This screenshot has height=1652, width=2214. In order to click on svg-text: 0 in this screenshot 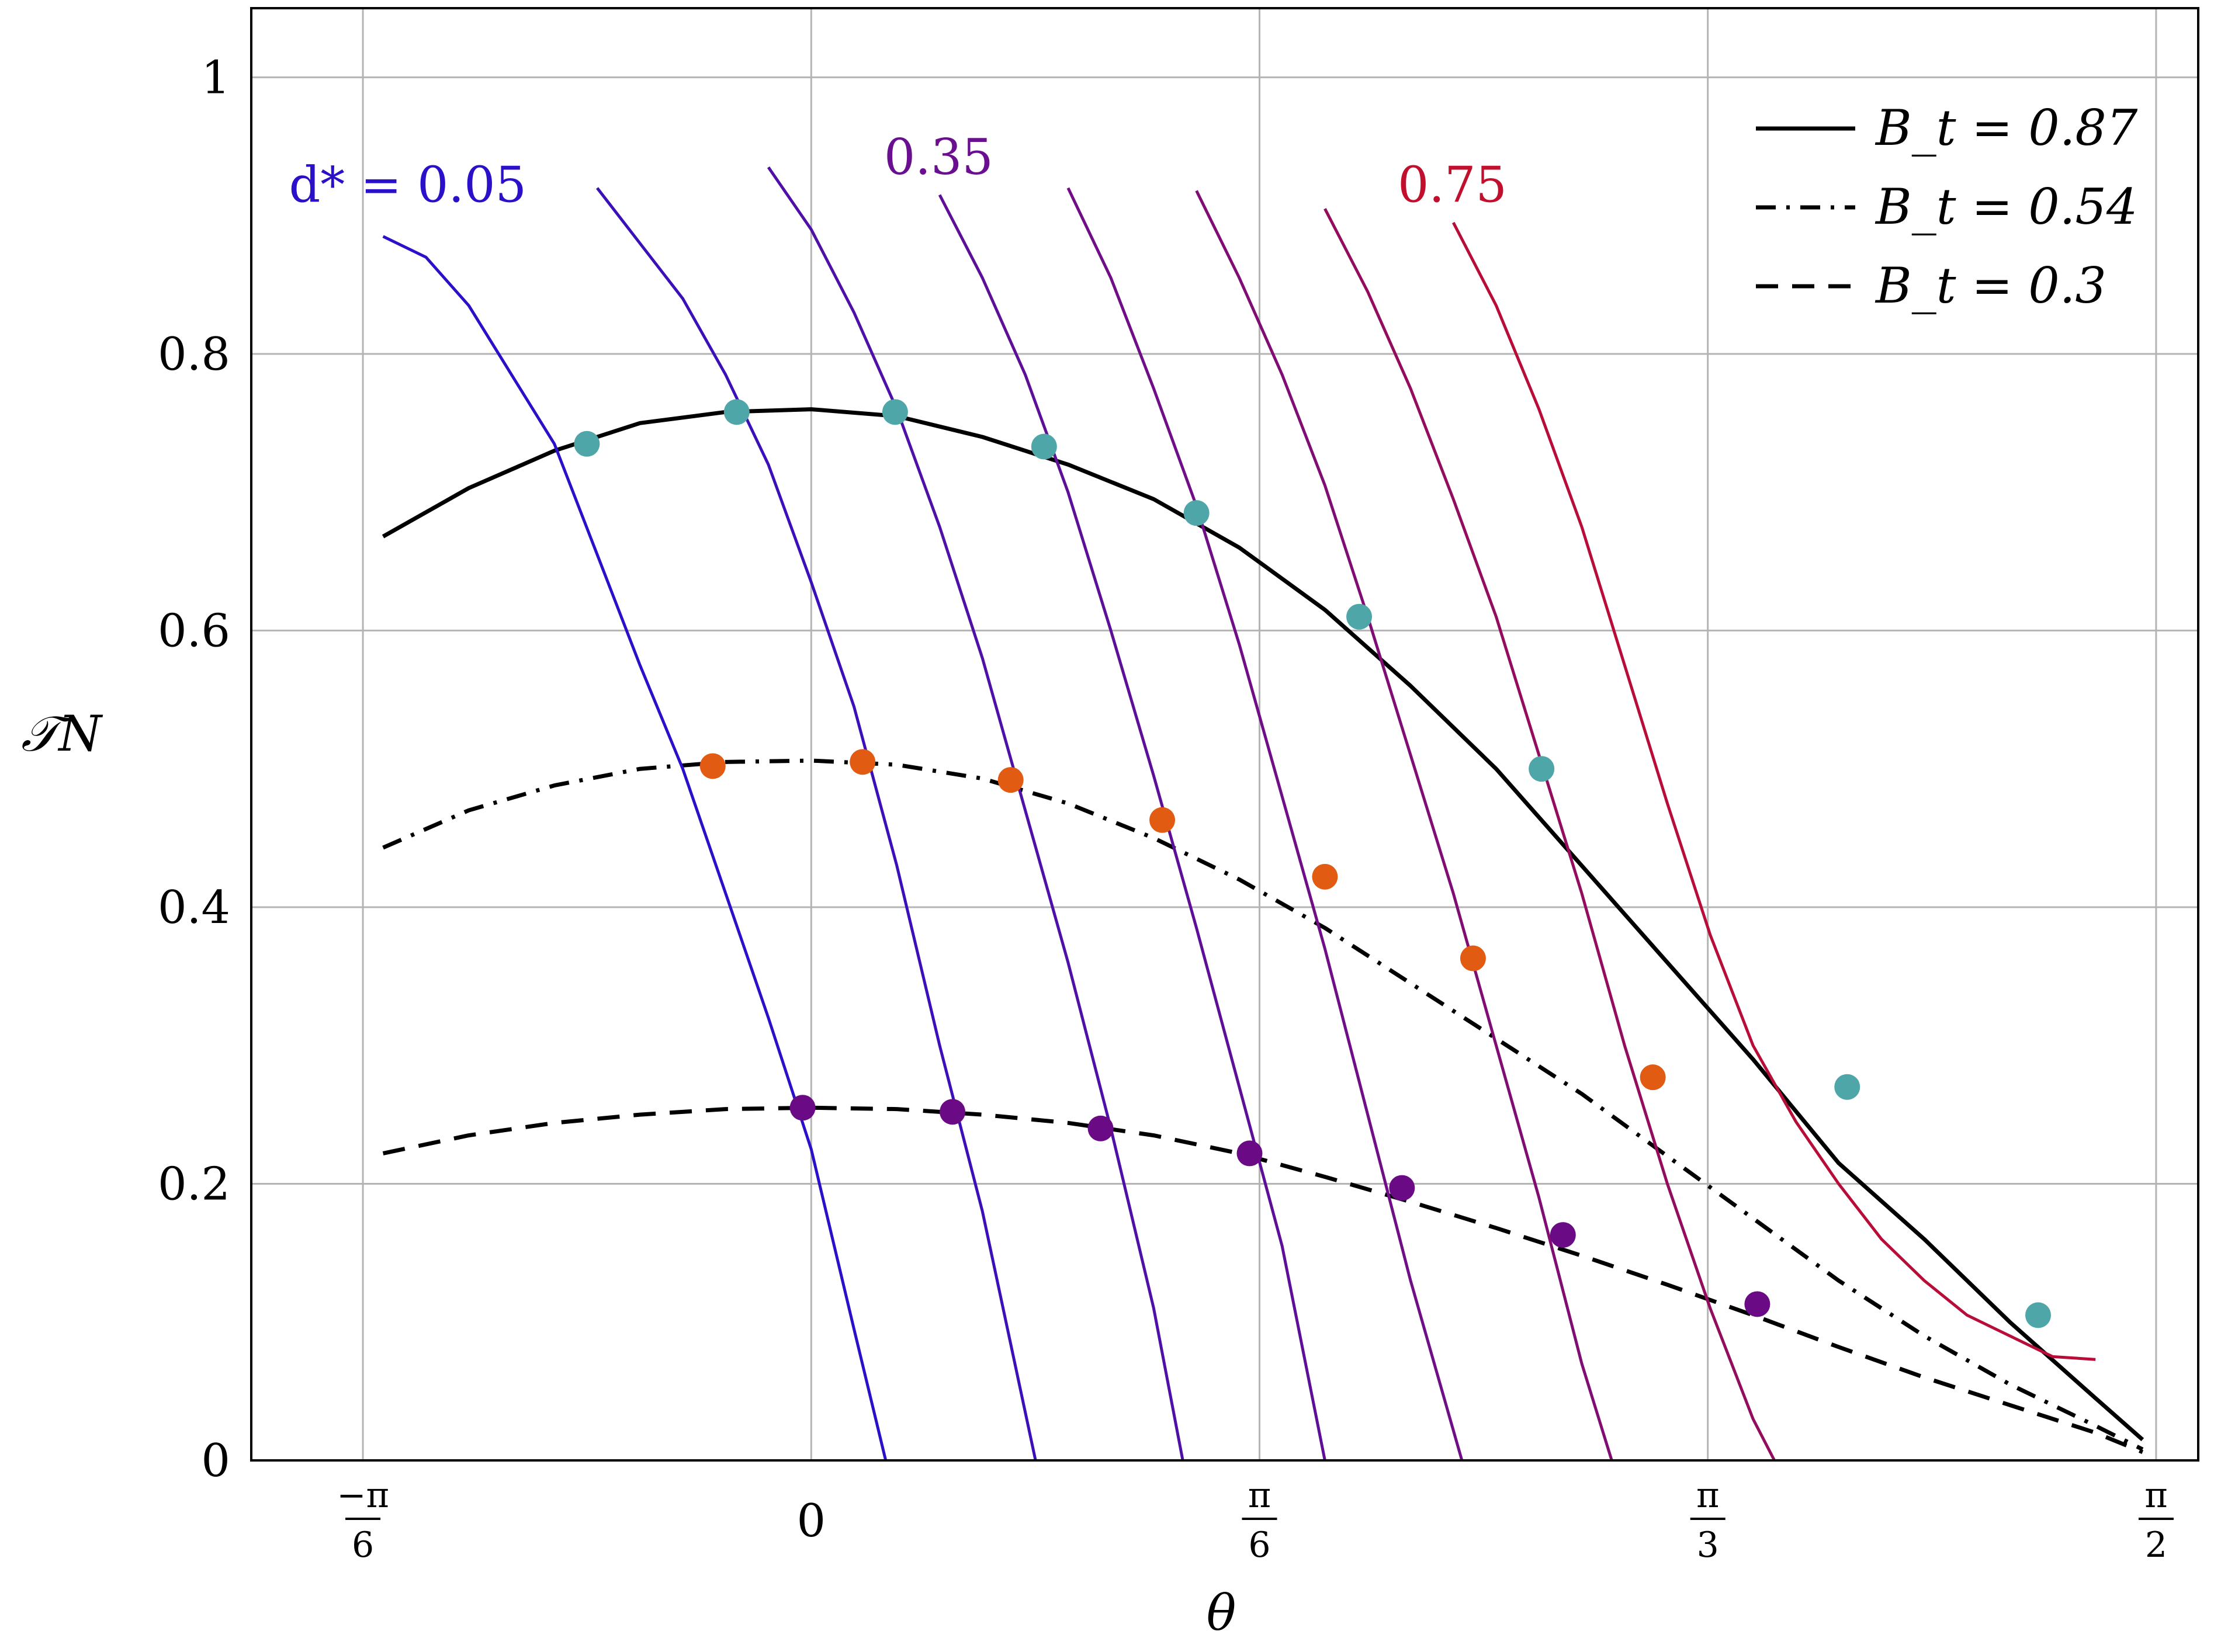, I will do `click(811, 1521)`.